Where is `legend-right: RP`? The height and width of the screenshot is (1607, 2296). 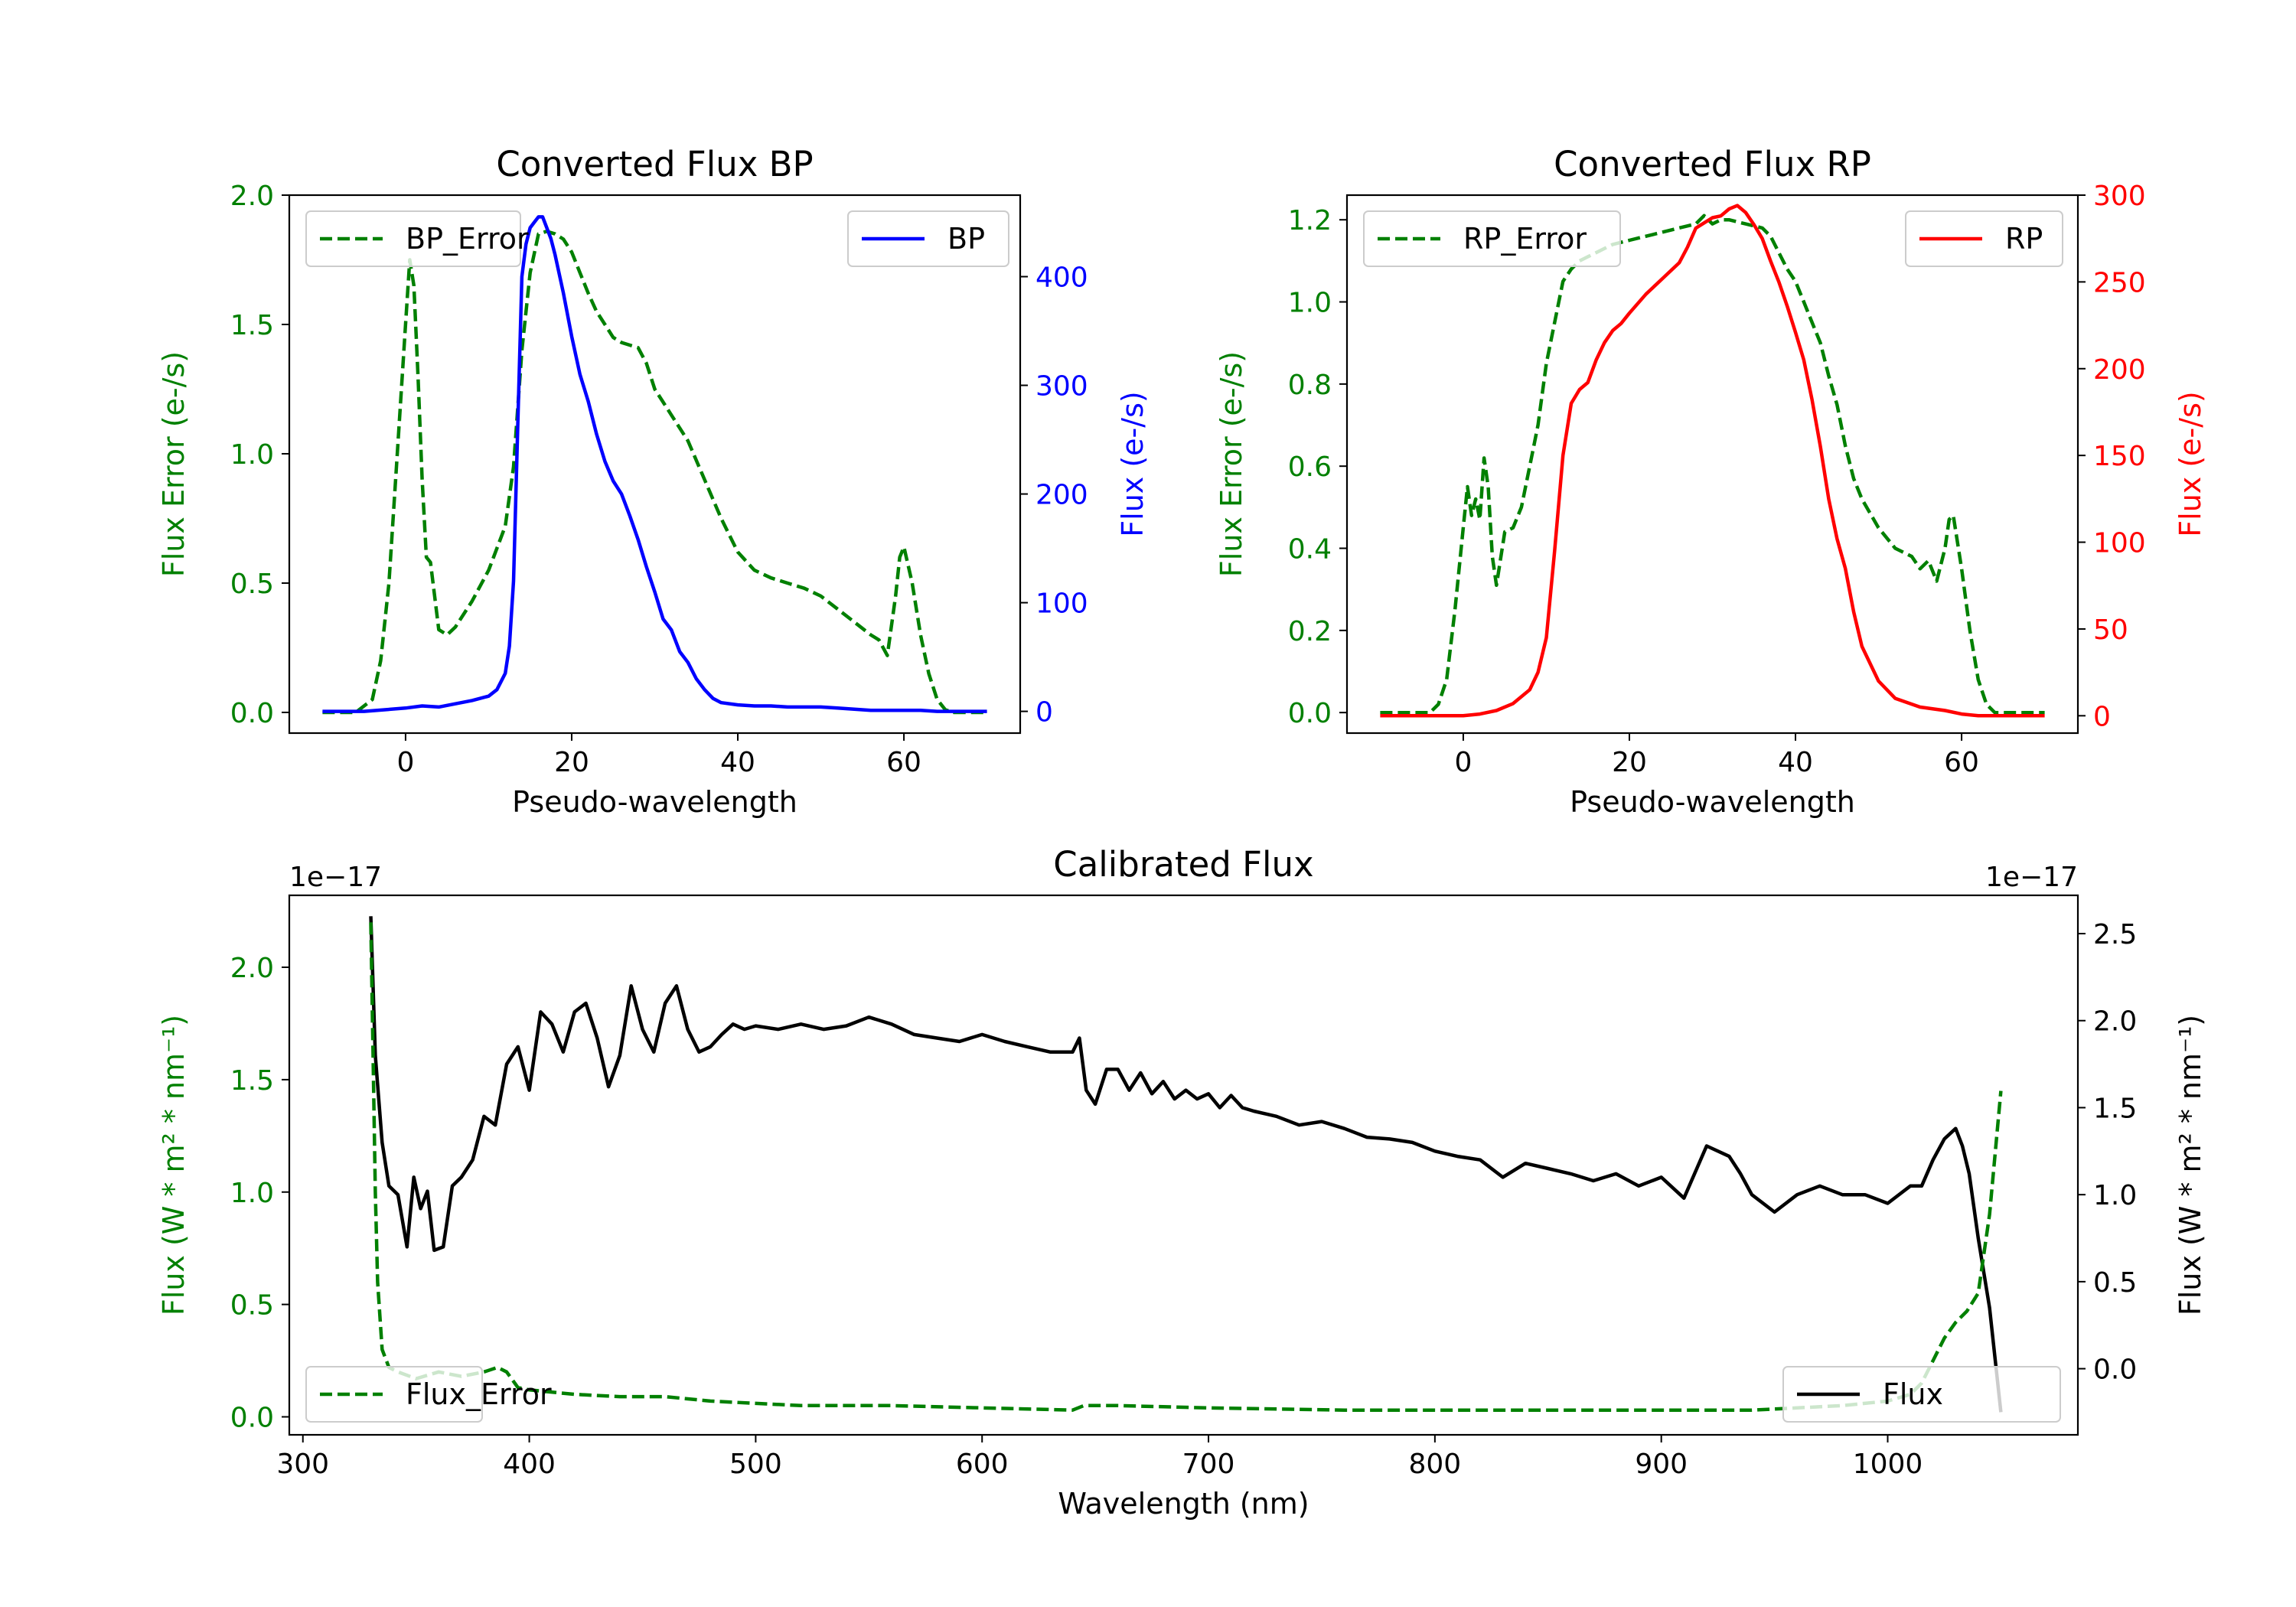 legend-right: RP is located at coordinates (1984, 239).